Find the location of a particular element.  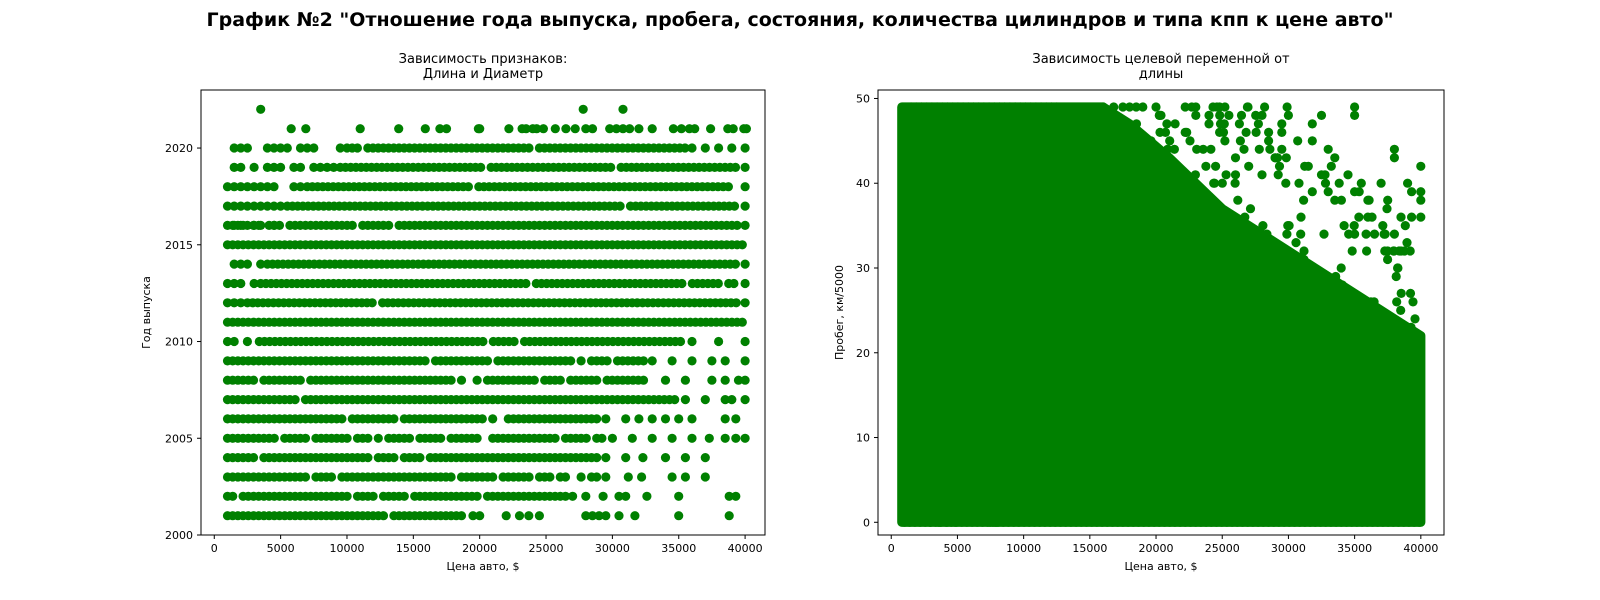

x-tick-label: 5000 is located at coordinates (281, 548).